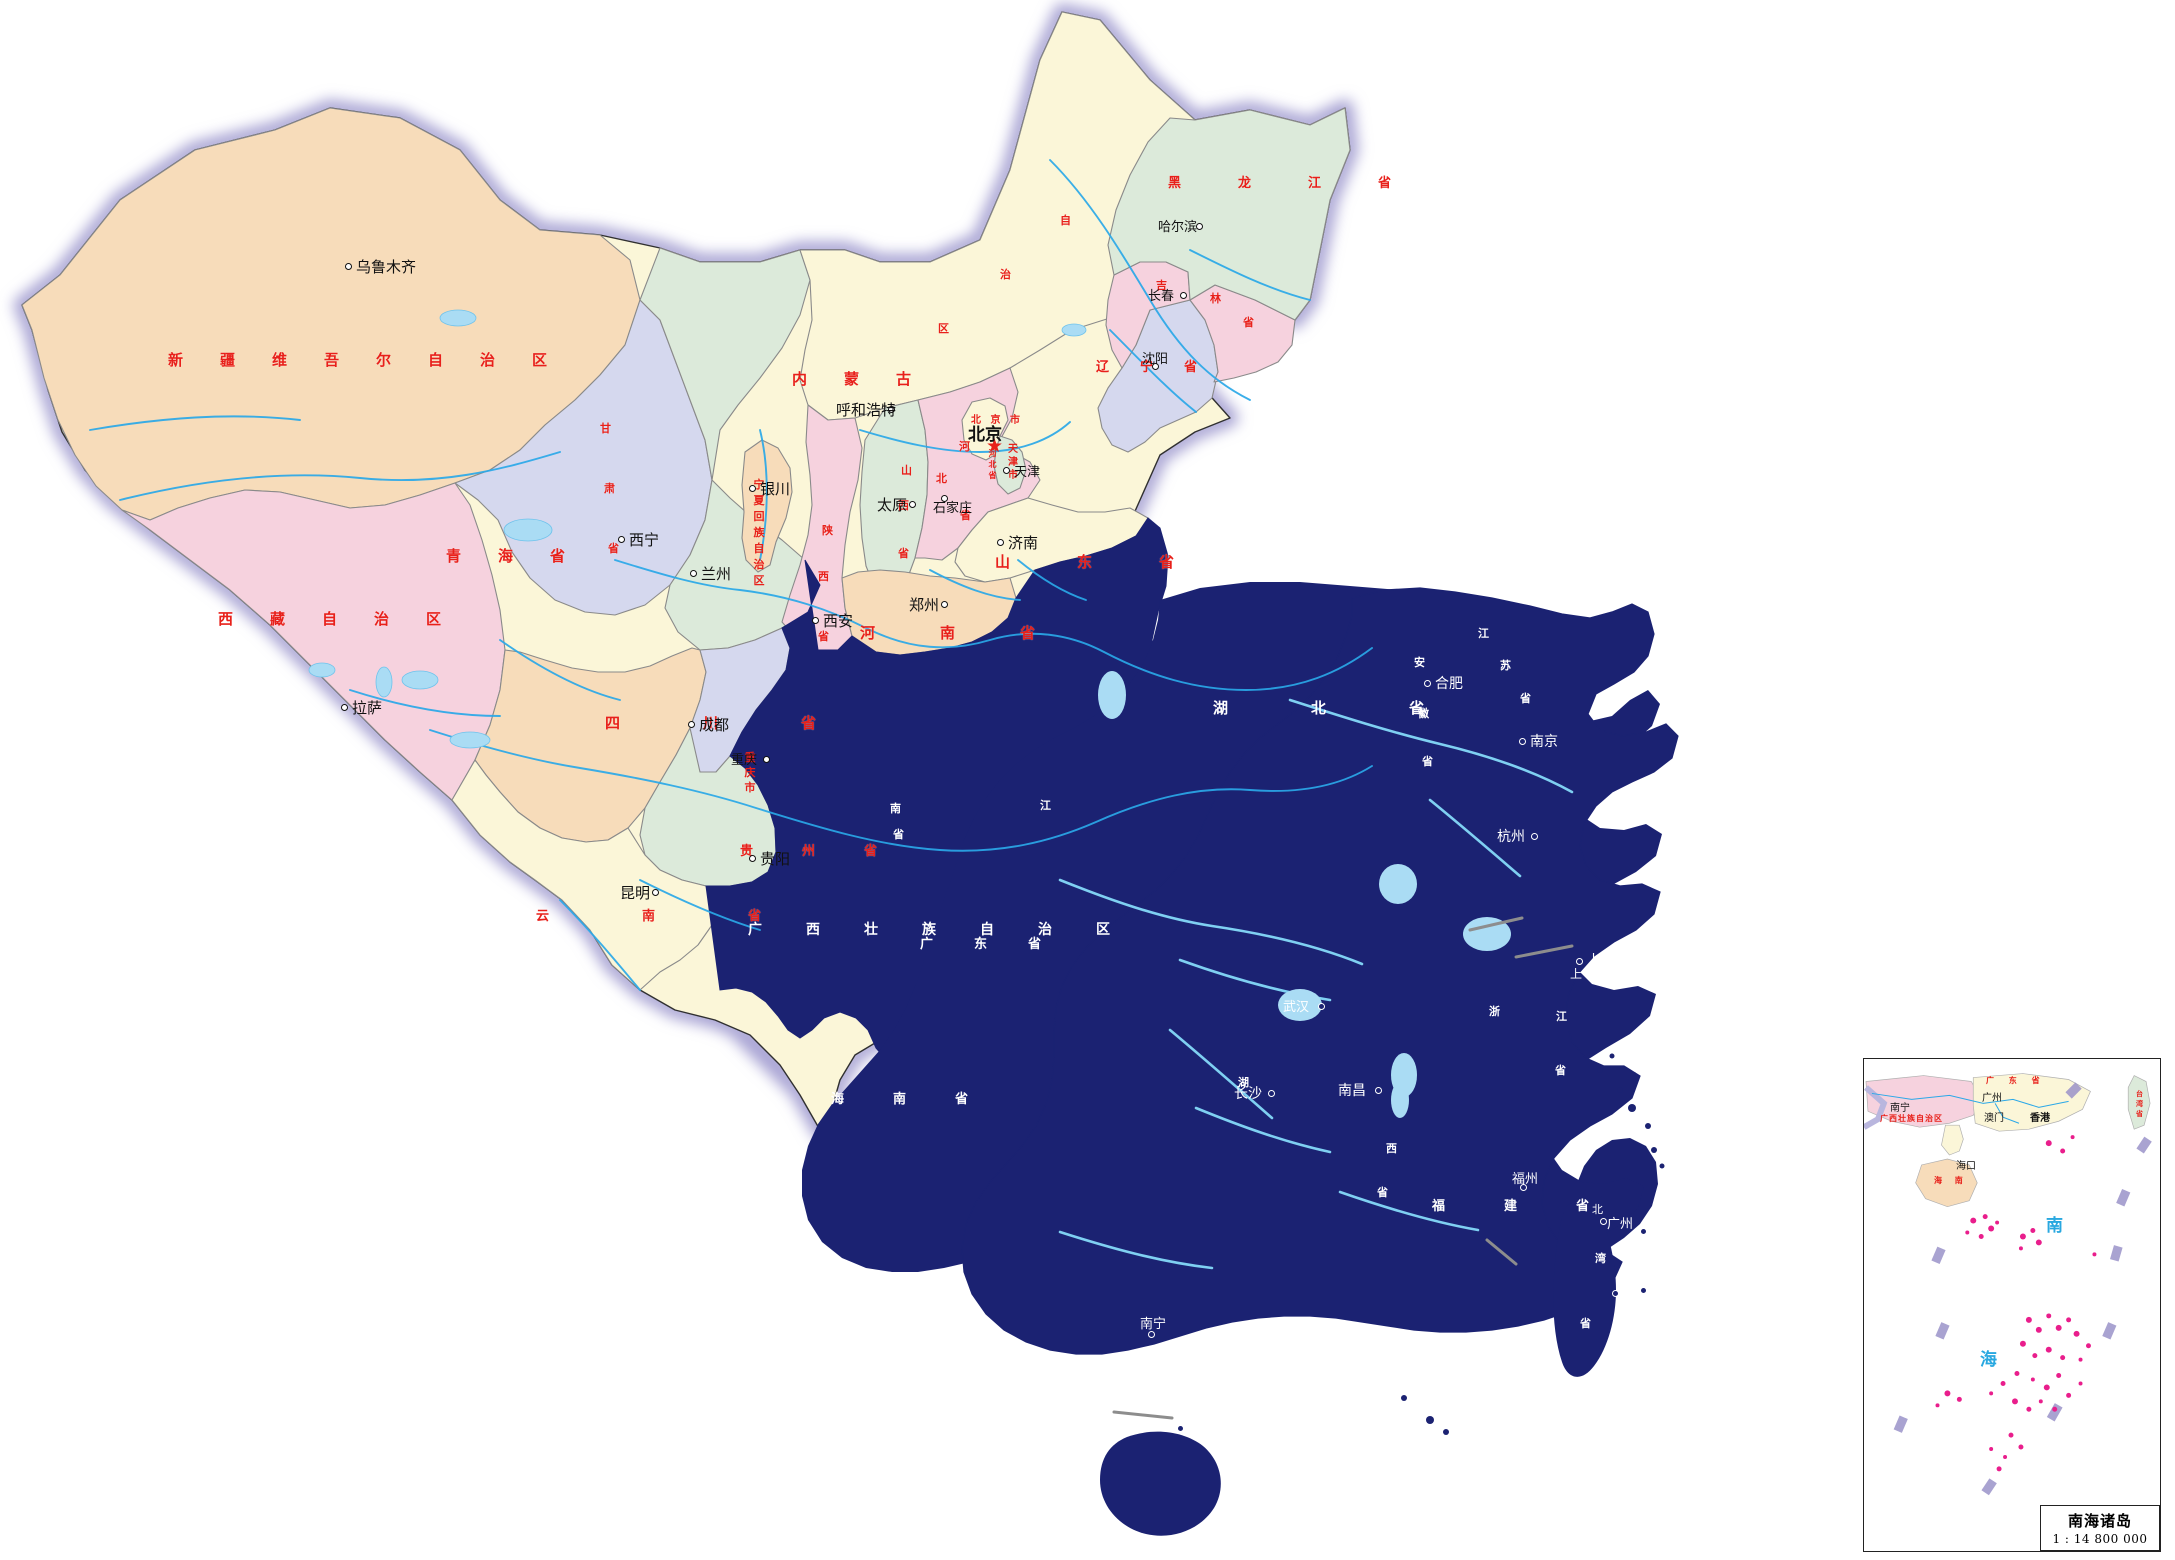 The width and height of the screenshot is (2175, 1560). What do you see at coordinates (1643, 1290) in the screenshot?
I see `city-dot-hongkong` at bounding box center [1643, 1290].